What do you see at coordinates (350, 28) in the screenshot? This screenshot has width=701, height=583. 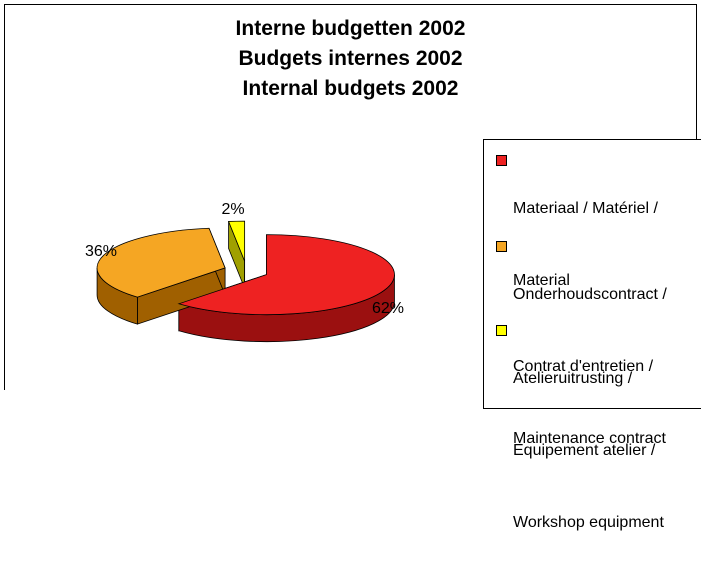 I see `title-nl: Interne budgetten 2002` at bounding box center [350, 28].